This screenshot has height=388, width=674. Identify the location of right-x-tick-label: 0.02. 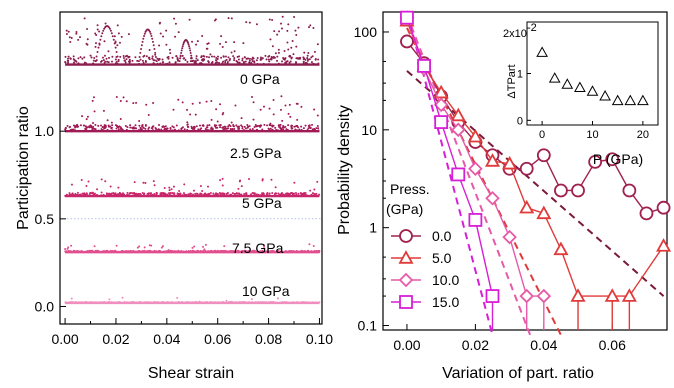
(475, 345).